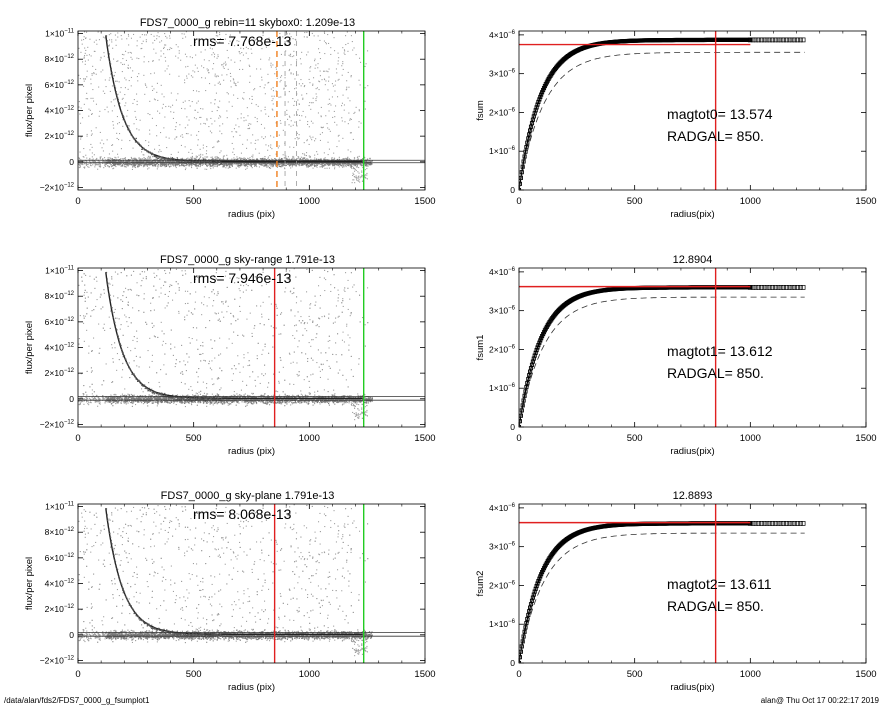 Image resolution: width=885 pixels, height=708 pixels. I want to click on magtot-annotation: magtot1= 13.612, so click(720, 351).